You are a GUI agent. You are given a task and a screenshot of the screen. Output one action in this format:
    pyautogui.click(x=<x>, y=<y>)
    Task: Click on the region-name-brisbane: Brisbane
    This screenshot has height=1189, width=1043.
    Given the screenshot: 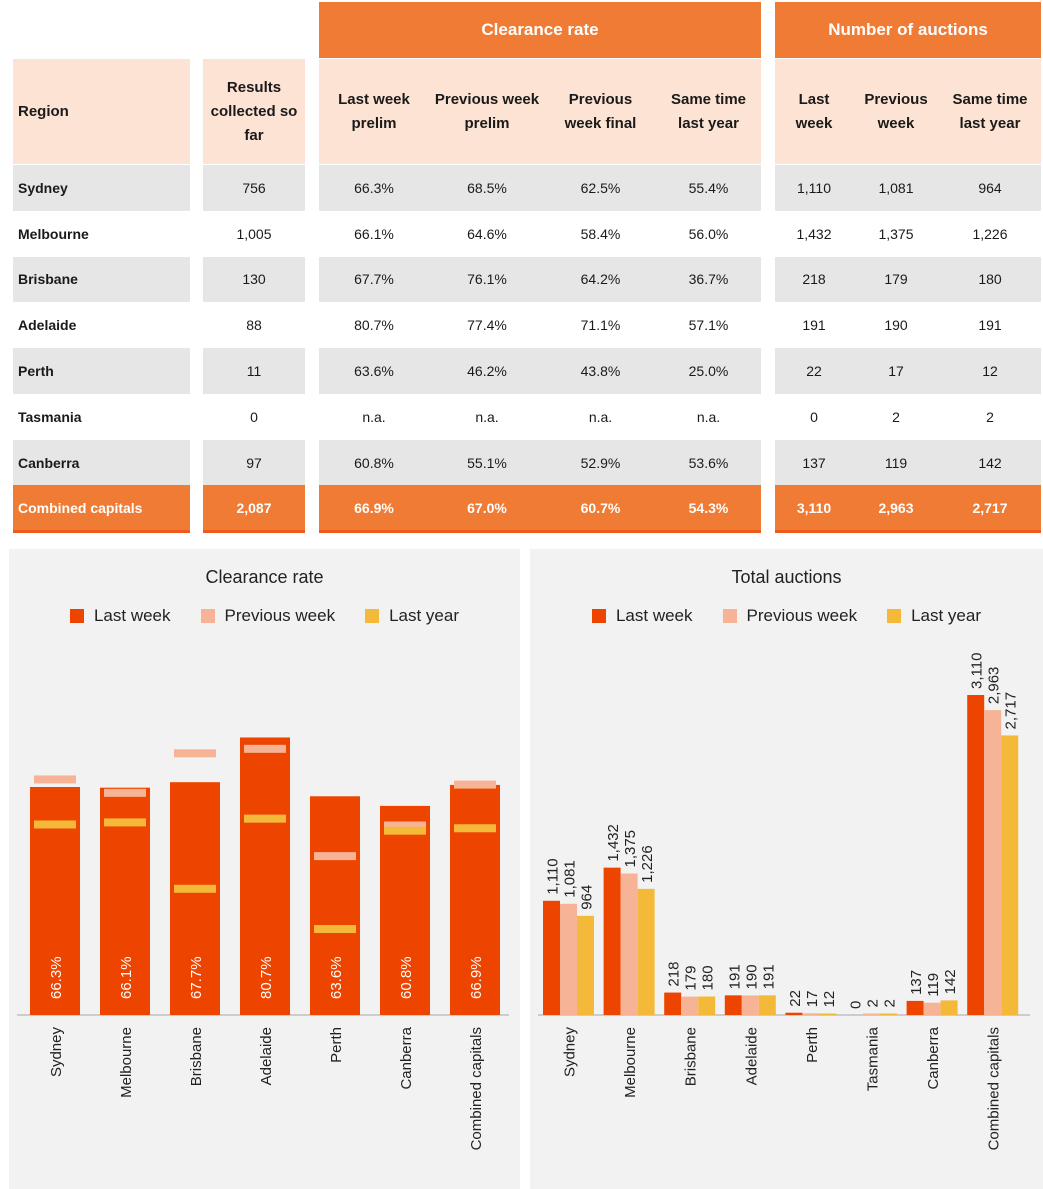 What is the action you would take?
    pyautogui.click(x=48, y=279)
    